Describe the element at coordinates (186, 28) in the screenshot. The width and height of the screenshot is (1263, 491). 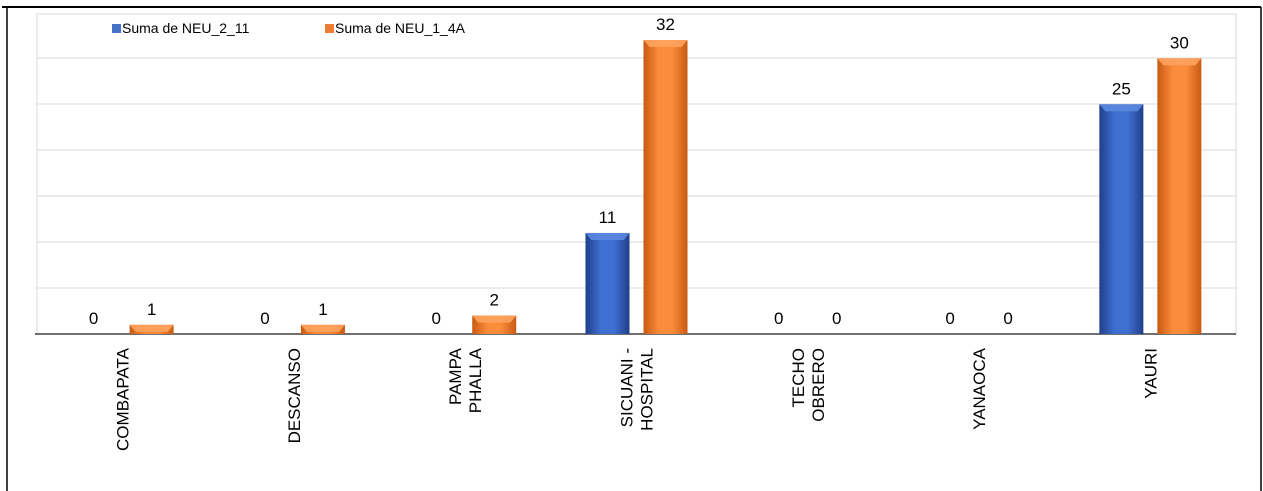
I see `legend-label: Suma de NEU_2_11` at that location.